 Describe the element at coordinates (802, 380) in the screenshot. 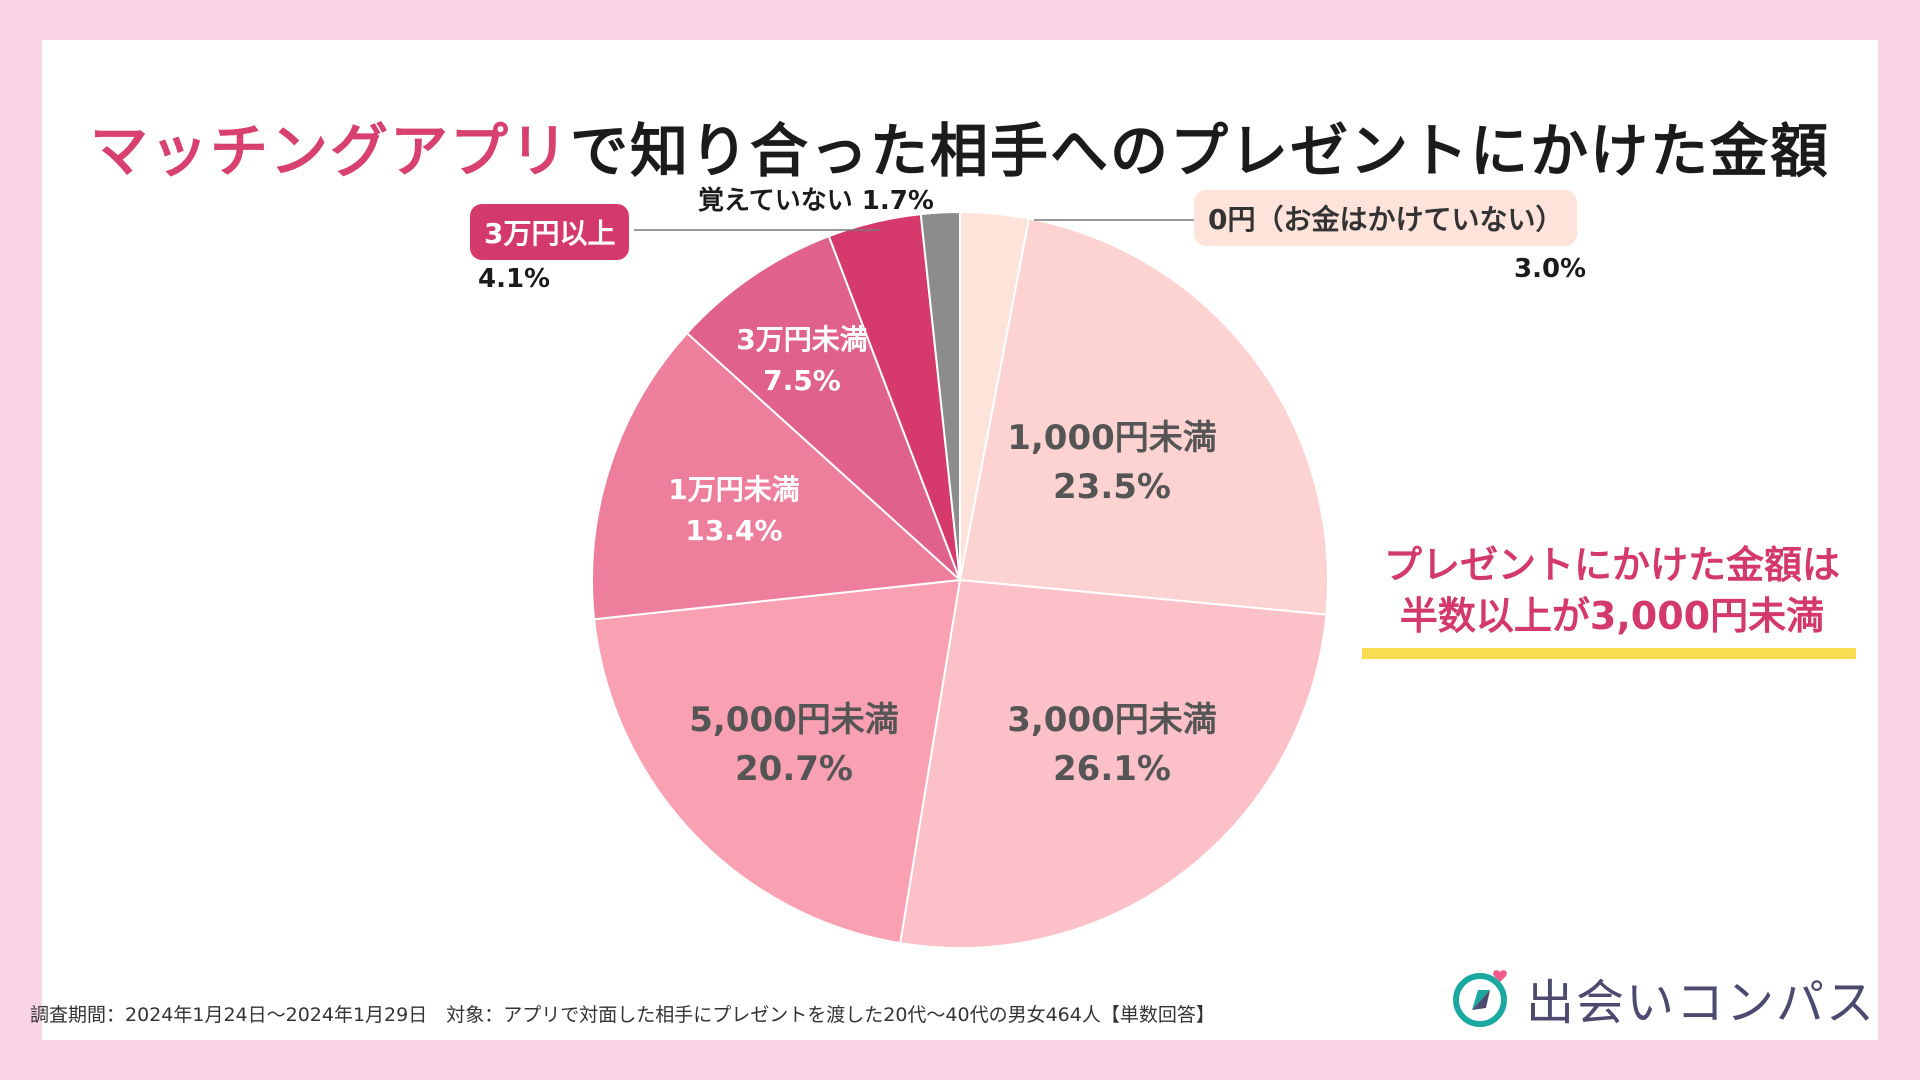

I see `slice-label-30000-value: 7.5%` at that location.